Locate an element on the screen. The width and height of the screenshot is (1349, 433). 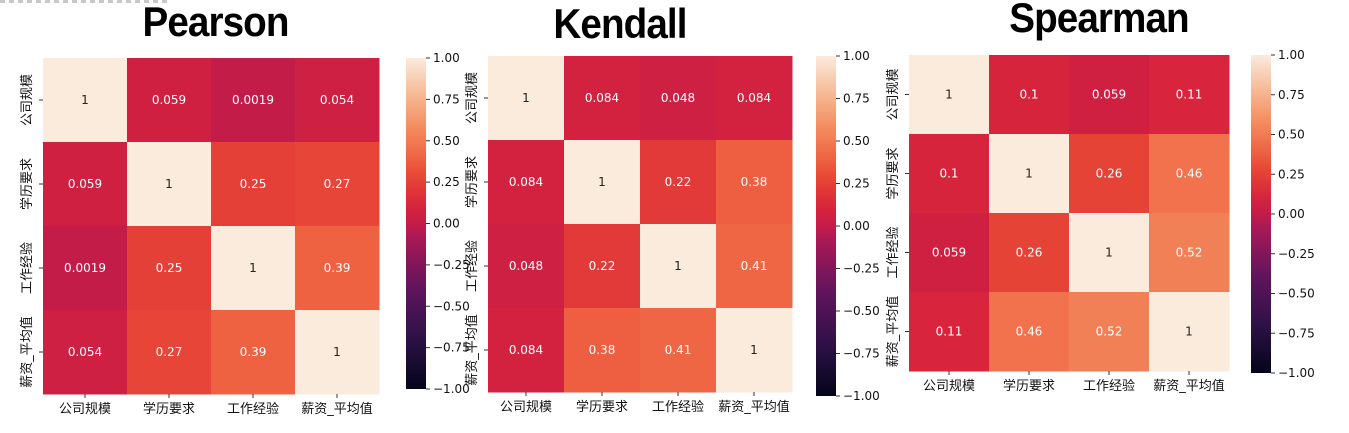
cell-value-label: 0.39 is located at coordinates (337, 268).